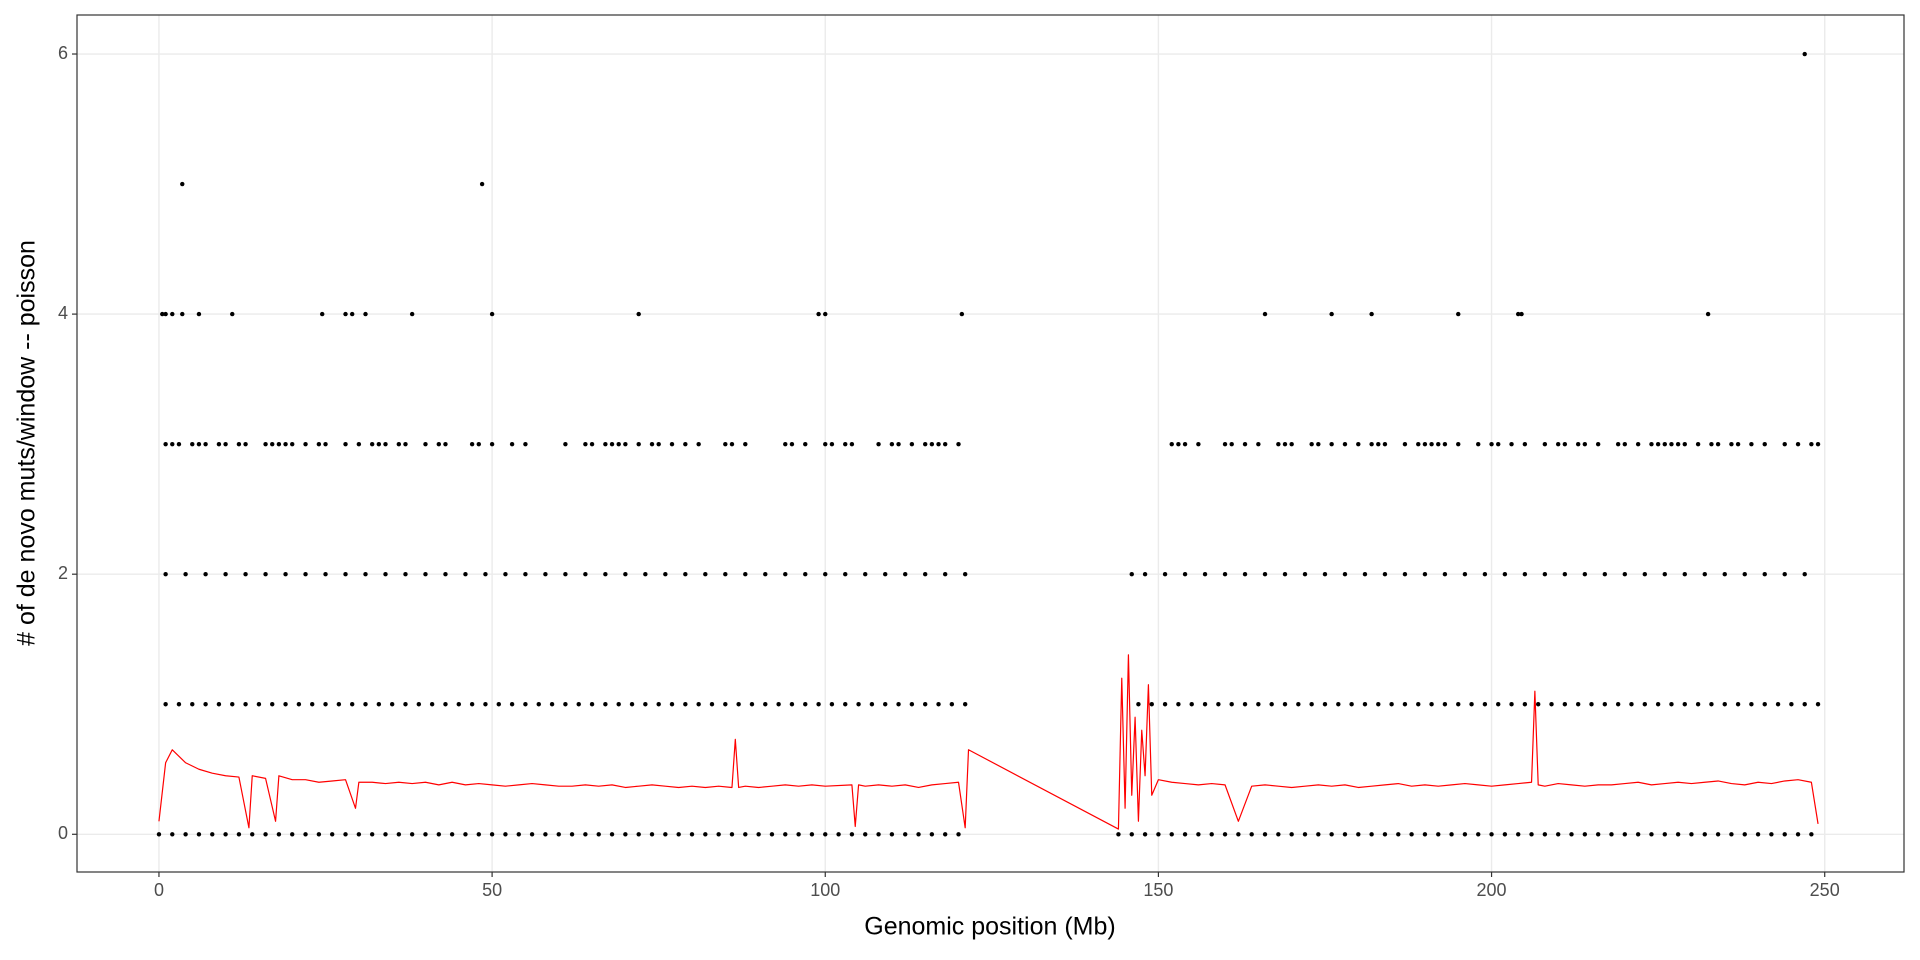  Describe the element at coordinates (492, 890) in the screenshot. I see `x-tick-label: 50` at that location.